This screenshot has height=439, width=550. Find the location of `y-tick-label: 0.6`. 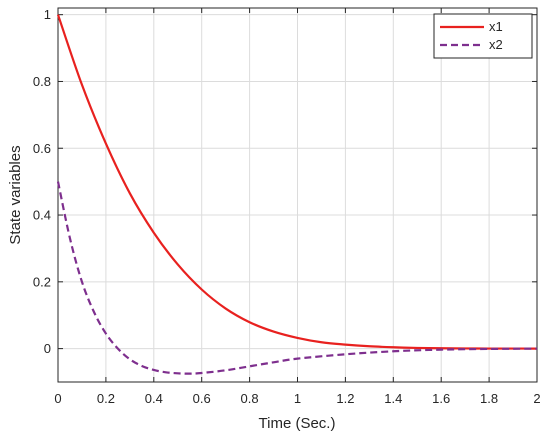

y-tick-label: 0.6 is located at coordinates (42, 148).